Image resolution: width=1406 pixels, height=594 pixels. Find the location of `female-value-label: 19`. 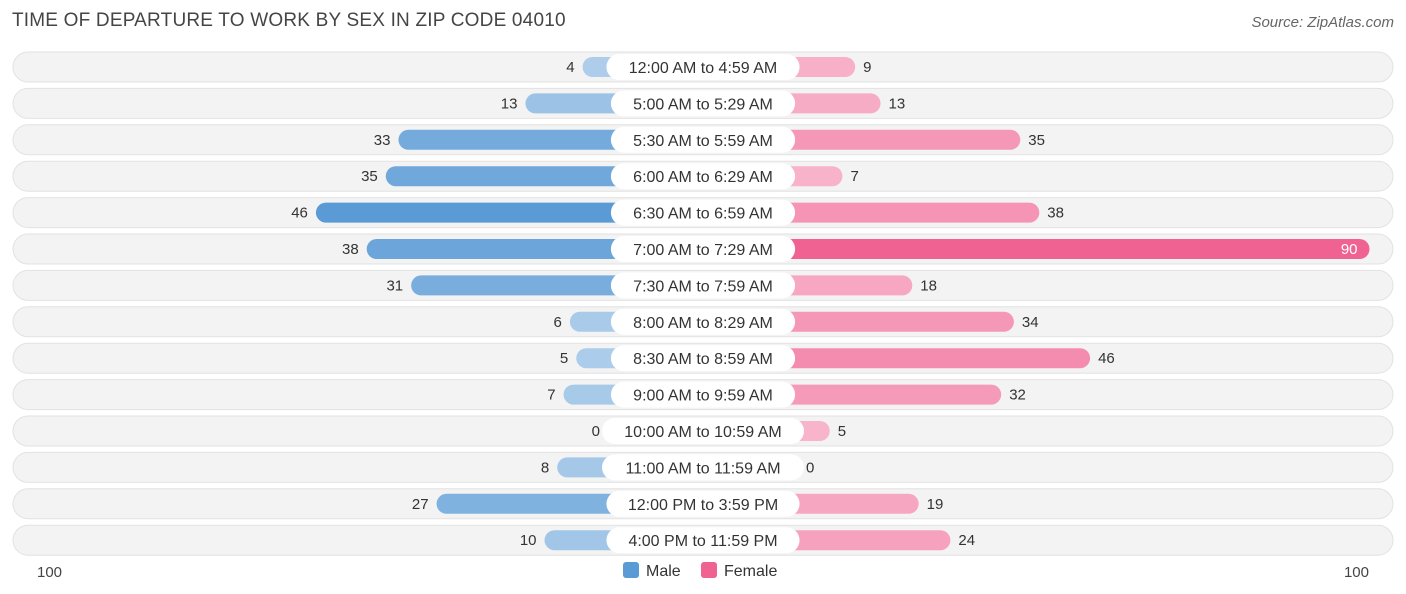

female-value-label: 19 is located at coordinates (935, 504).